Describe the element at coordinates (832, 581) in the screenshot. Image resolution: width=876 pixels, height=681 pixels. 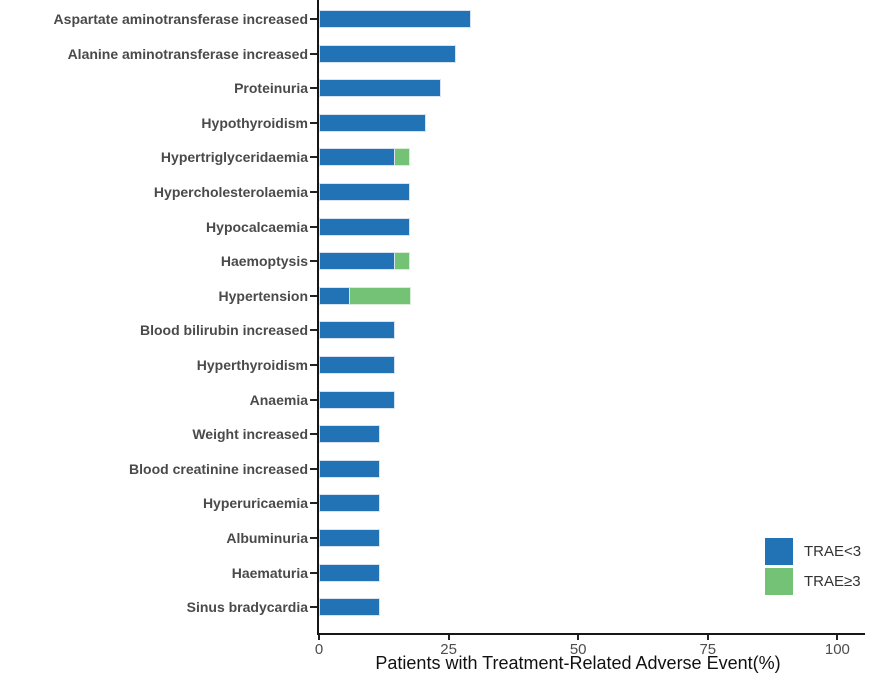
I see `legend-label: TRAE≥3` at that location.